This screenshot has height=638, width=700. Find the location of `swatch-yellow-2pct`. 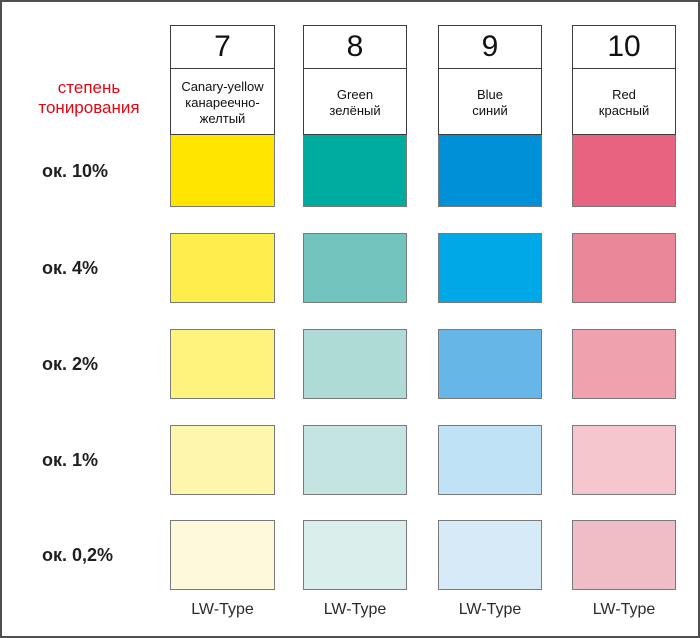

swatch-yellow-2pct is located at coordinates (222, 364).